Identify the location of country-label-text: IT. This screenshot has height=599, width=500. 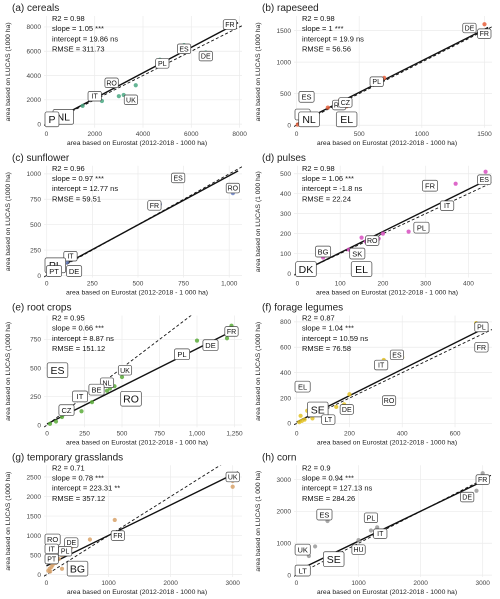
(447, 206).